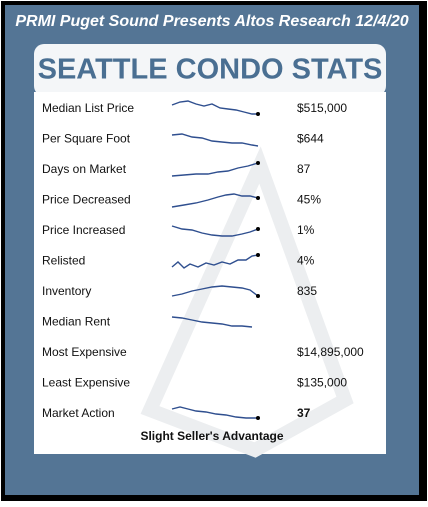 Image resolution: width=428 pixels, height=507 pixels. What do you see at coordinates (86, 383) in the screenshot?
I see `row-label: Least Expensive` at bounding box center [86, 383].